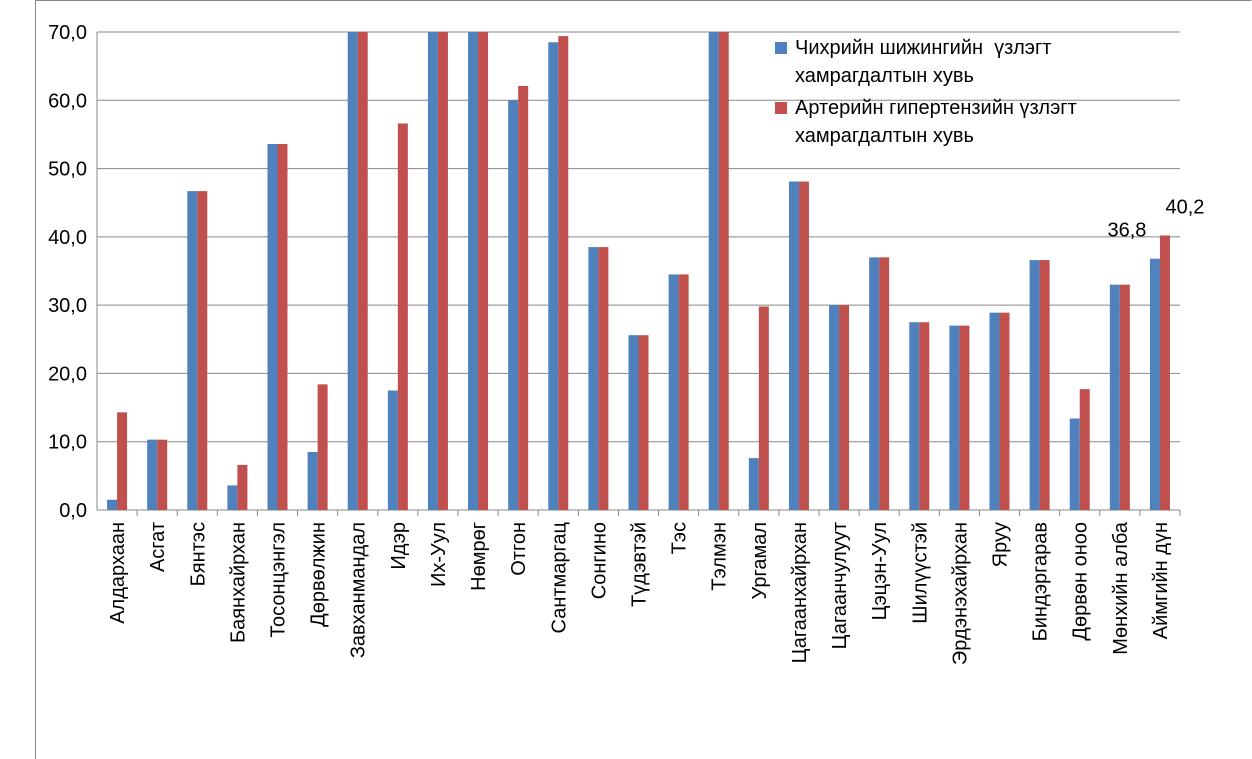 The width and height of the screenshot is (1252, 759). I want to click on x-tick-label: Цэцэн-Уул, so click(880, 571).